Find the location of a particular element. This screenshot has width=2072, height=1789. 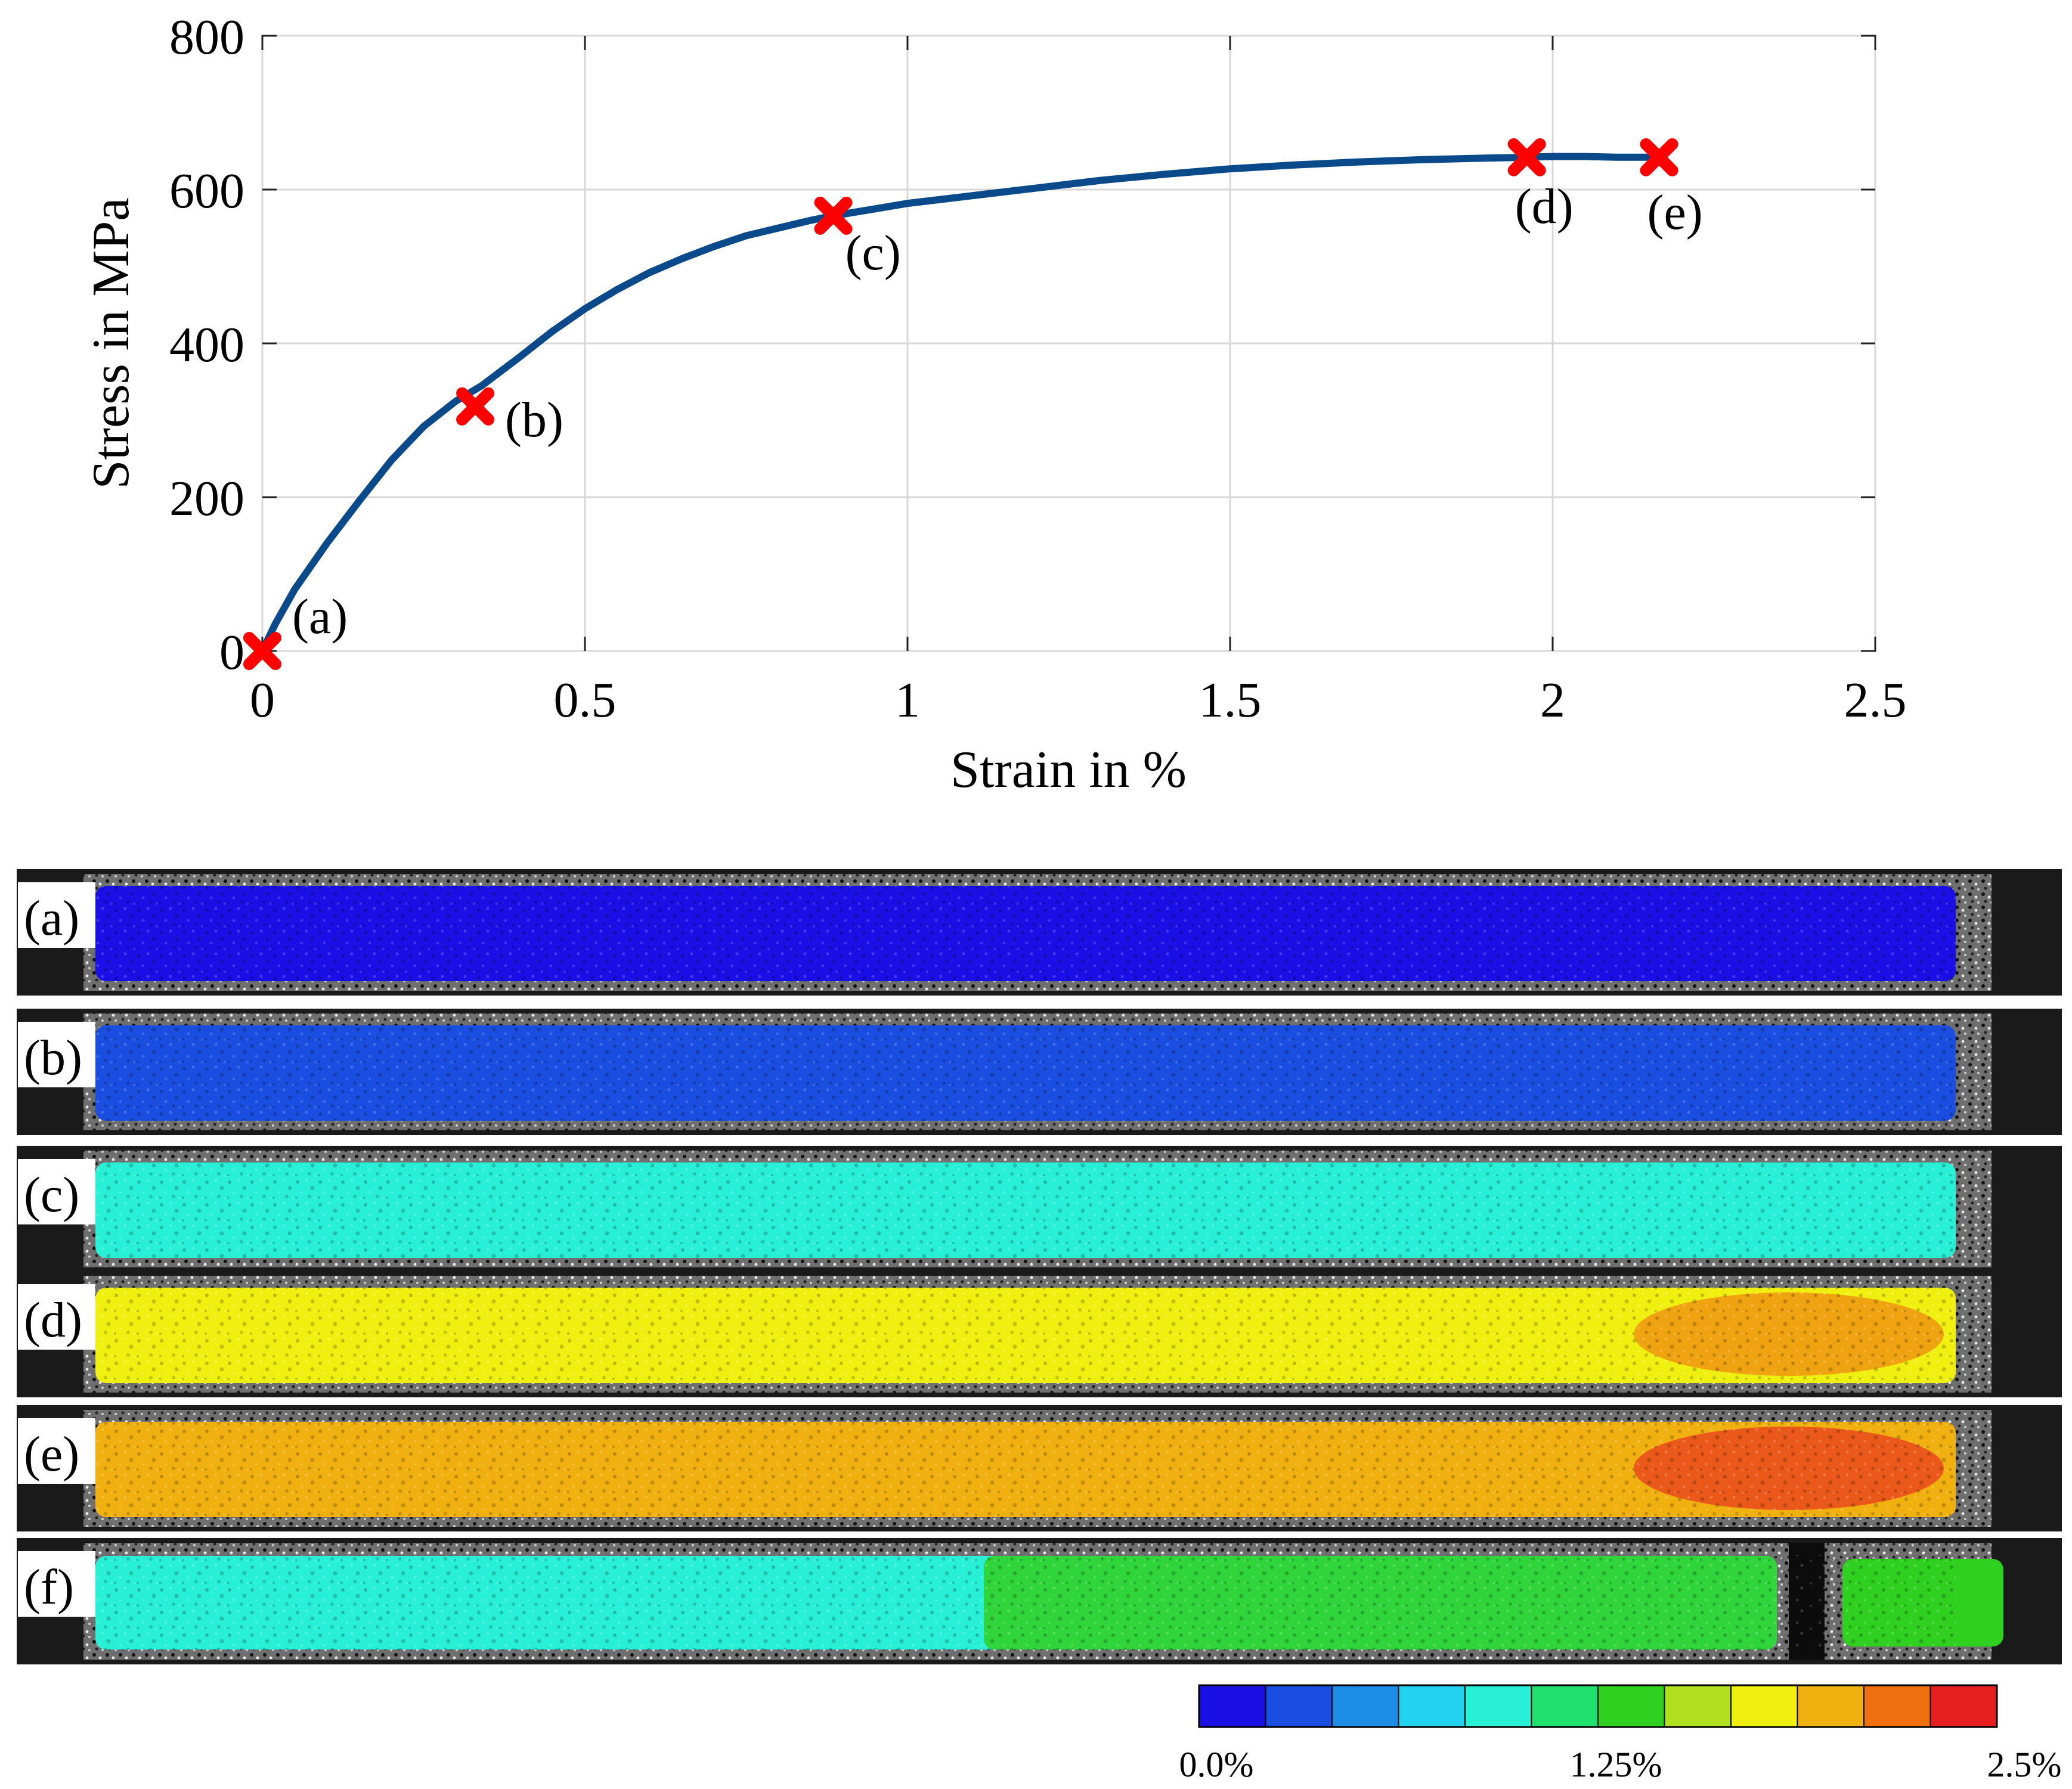

strip-label: (b) is located at coordinates (53, 1058).